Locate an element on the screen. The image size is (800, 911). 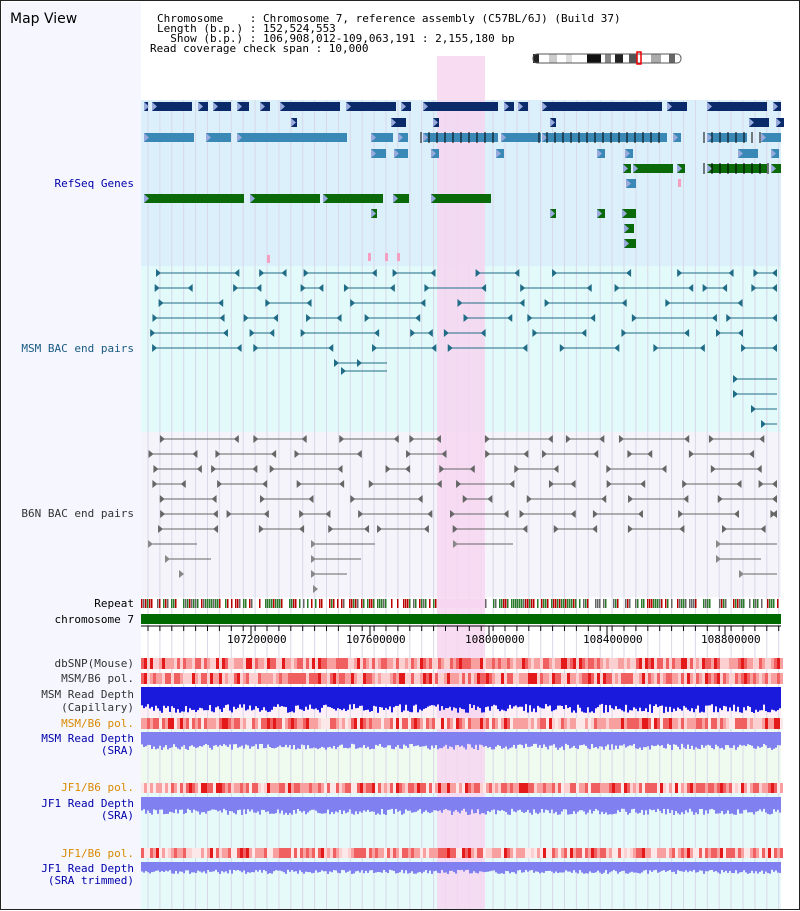
track-label-msm-pol: MSM/B6 pol. is located at coordinates (97, 678).